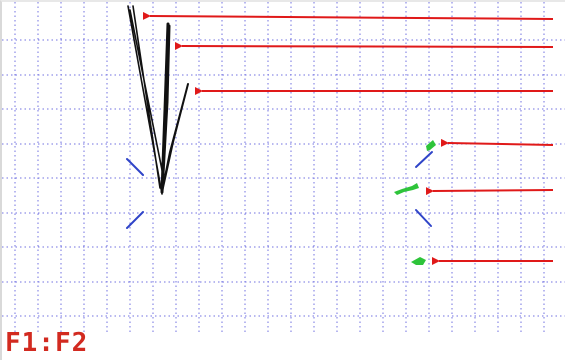 The width and height of the screenshot is (565, 362). What do you see at coordinates (47, 343) in the screenshot?
I see `status-label: F1:F2` at bounding box center [47, 343].